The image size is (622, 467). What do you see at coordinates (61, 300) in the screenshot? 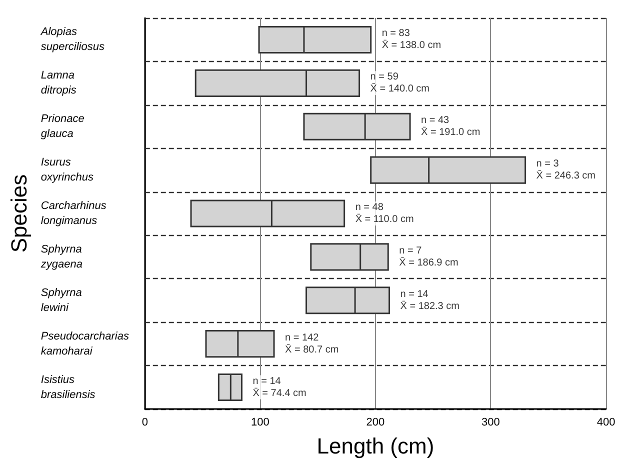
I see `y-tick-label: Sphyrna lewini` at bounding box center [61, 300].